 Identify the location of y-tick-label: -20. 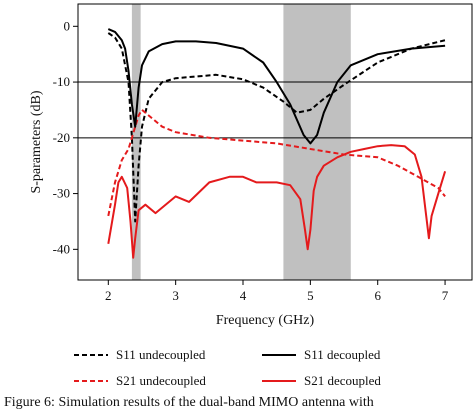
(61, 137).